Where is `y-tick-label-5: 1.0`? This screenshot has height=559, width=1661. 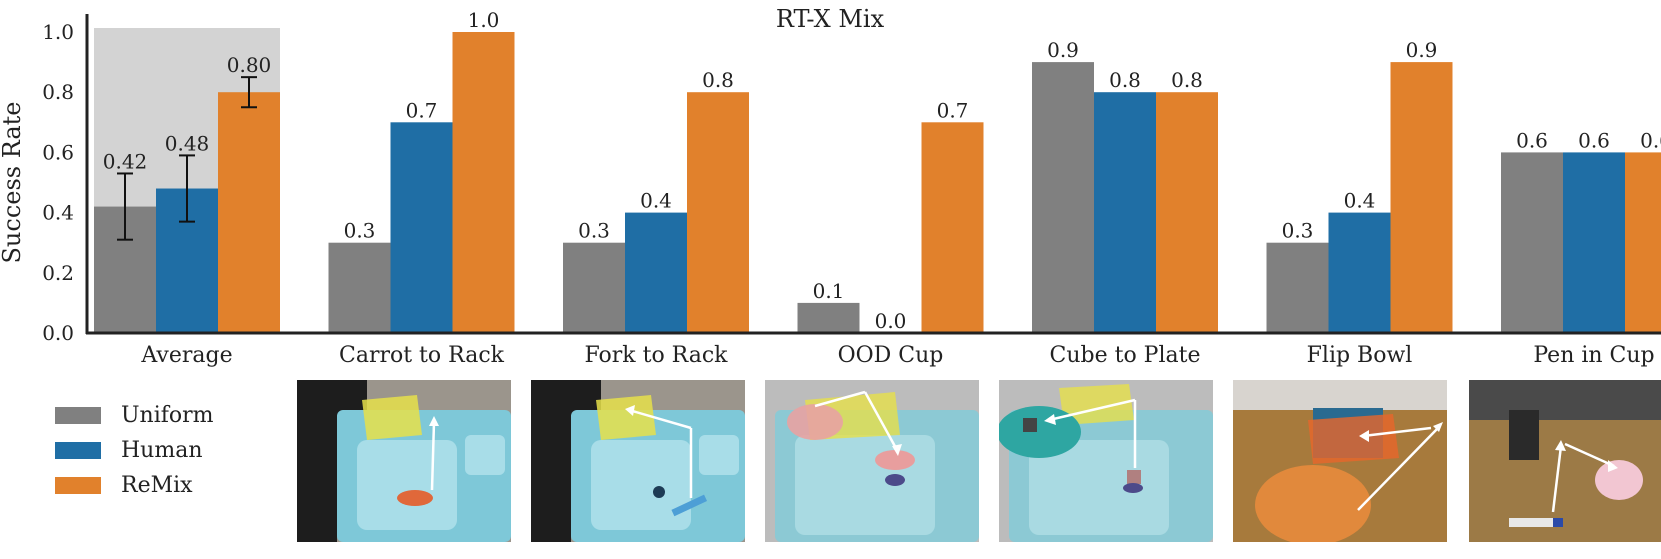 y-tick-label-5: 1.0 is located at coordinates (58, 32).